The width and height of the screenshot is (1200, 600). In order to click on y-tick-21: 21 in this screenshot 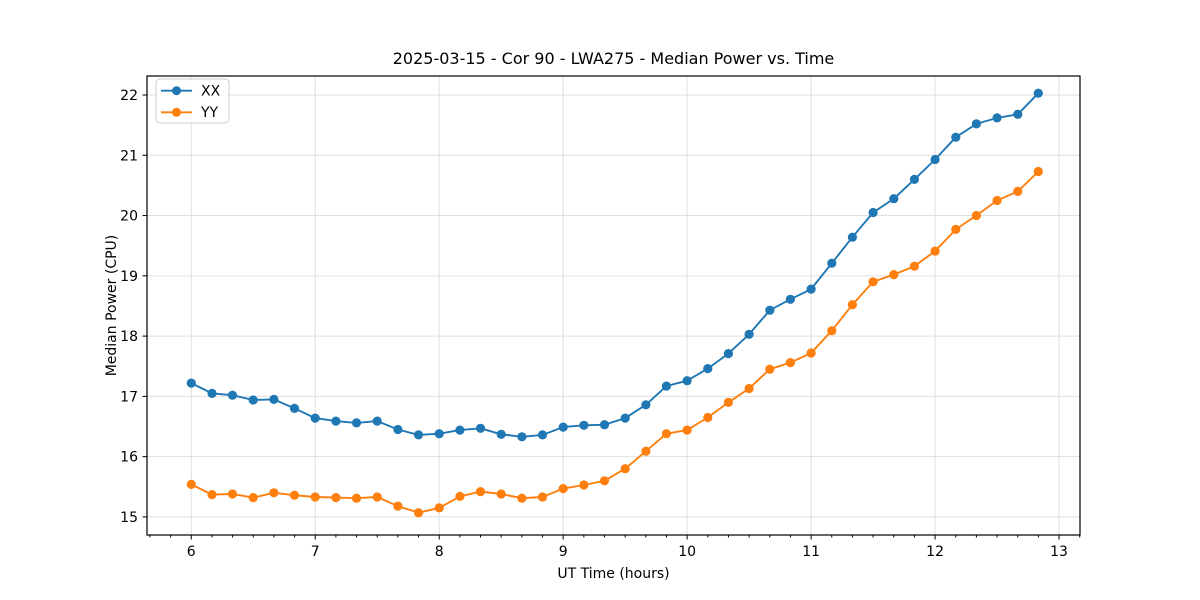, I will do `click(129, 156)`.